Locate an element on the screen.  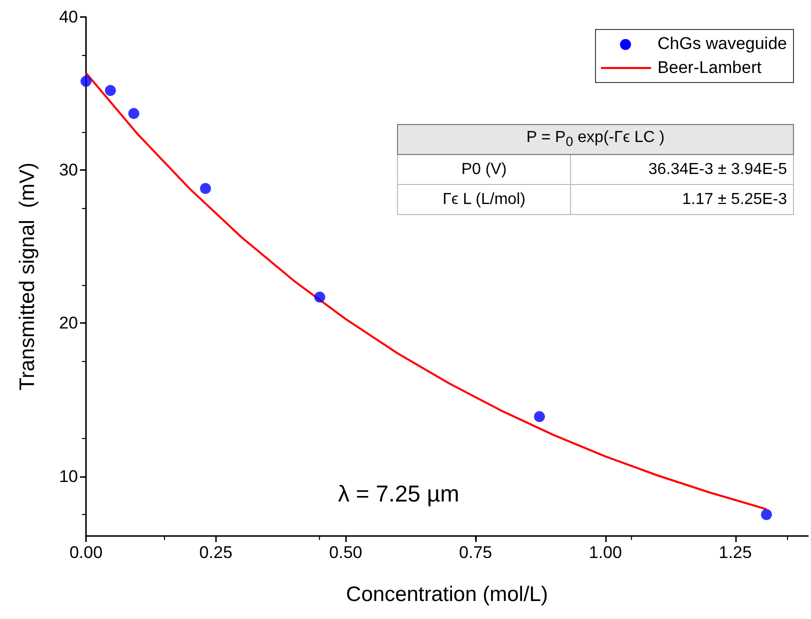
y-tick-label: 20 is located at coordinates (68, 323).